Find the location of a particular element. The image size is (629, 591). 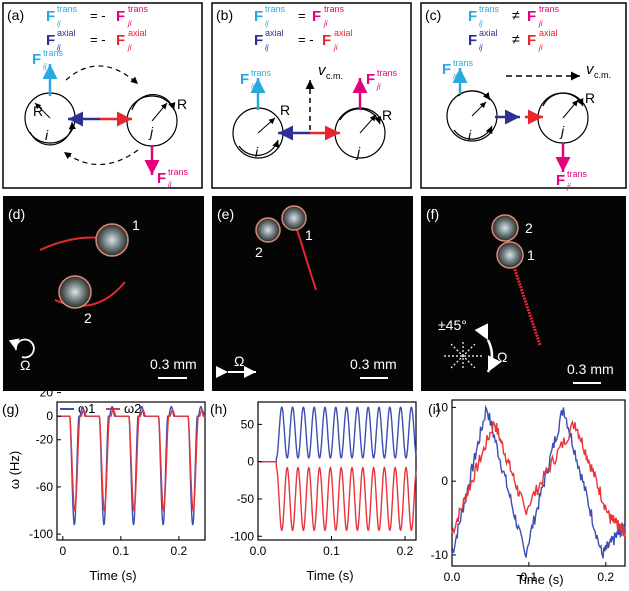

eq-rhs-base: F is located at coordinates (120, 40).